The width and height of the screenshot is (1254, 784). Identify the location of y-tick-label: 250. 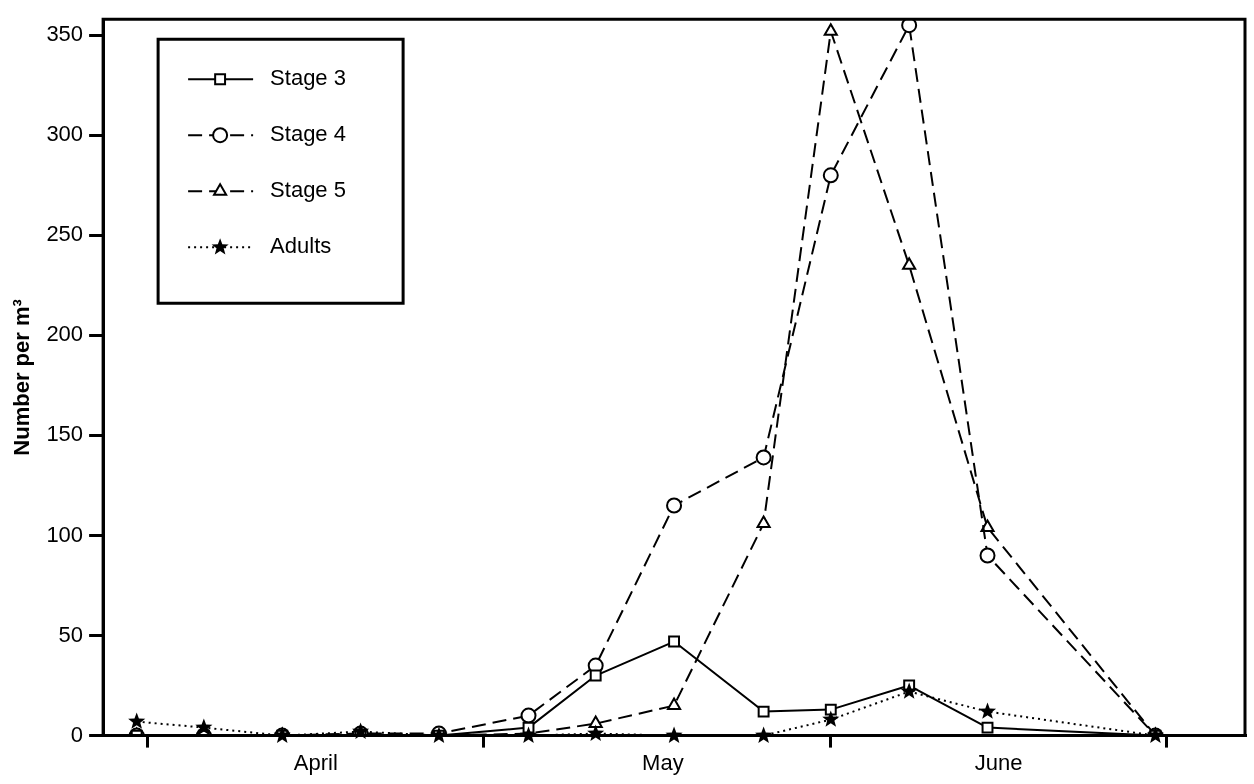
(65, 234).